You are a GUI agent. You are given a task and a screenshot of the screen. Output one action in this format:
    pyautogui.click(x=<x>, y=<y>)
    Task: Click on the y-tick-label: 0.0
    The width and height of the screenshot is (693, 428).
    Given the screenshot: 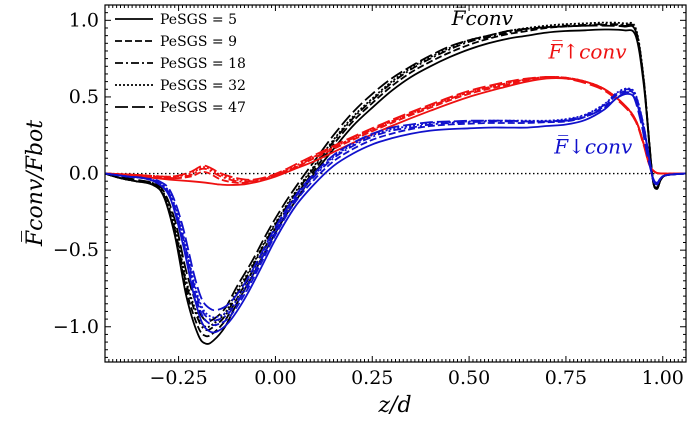 What is the action you would take?
    pyautogui.click(x=84, y=174)
    